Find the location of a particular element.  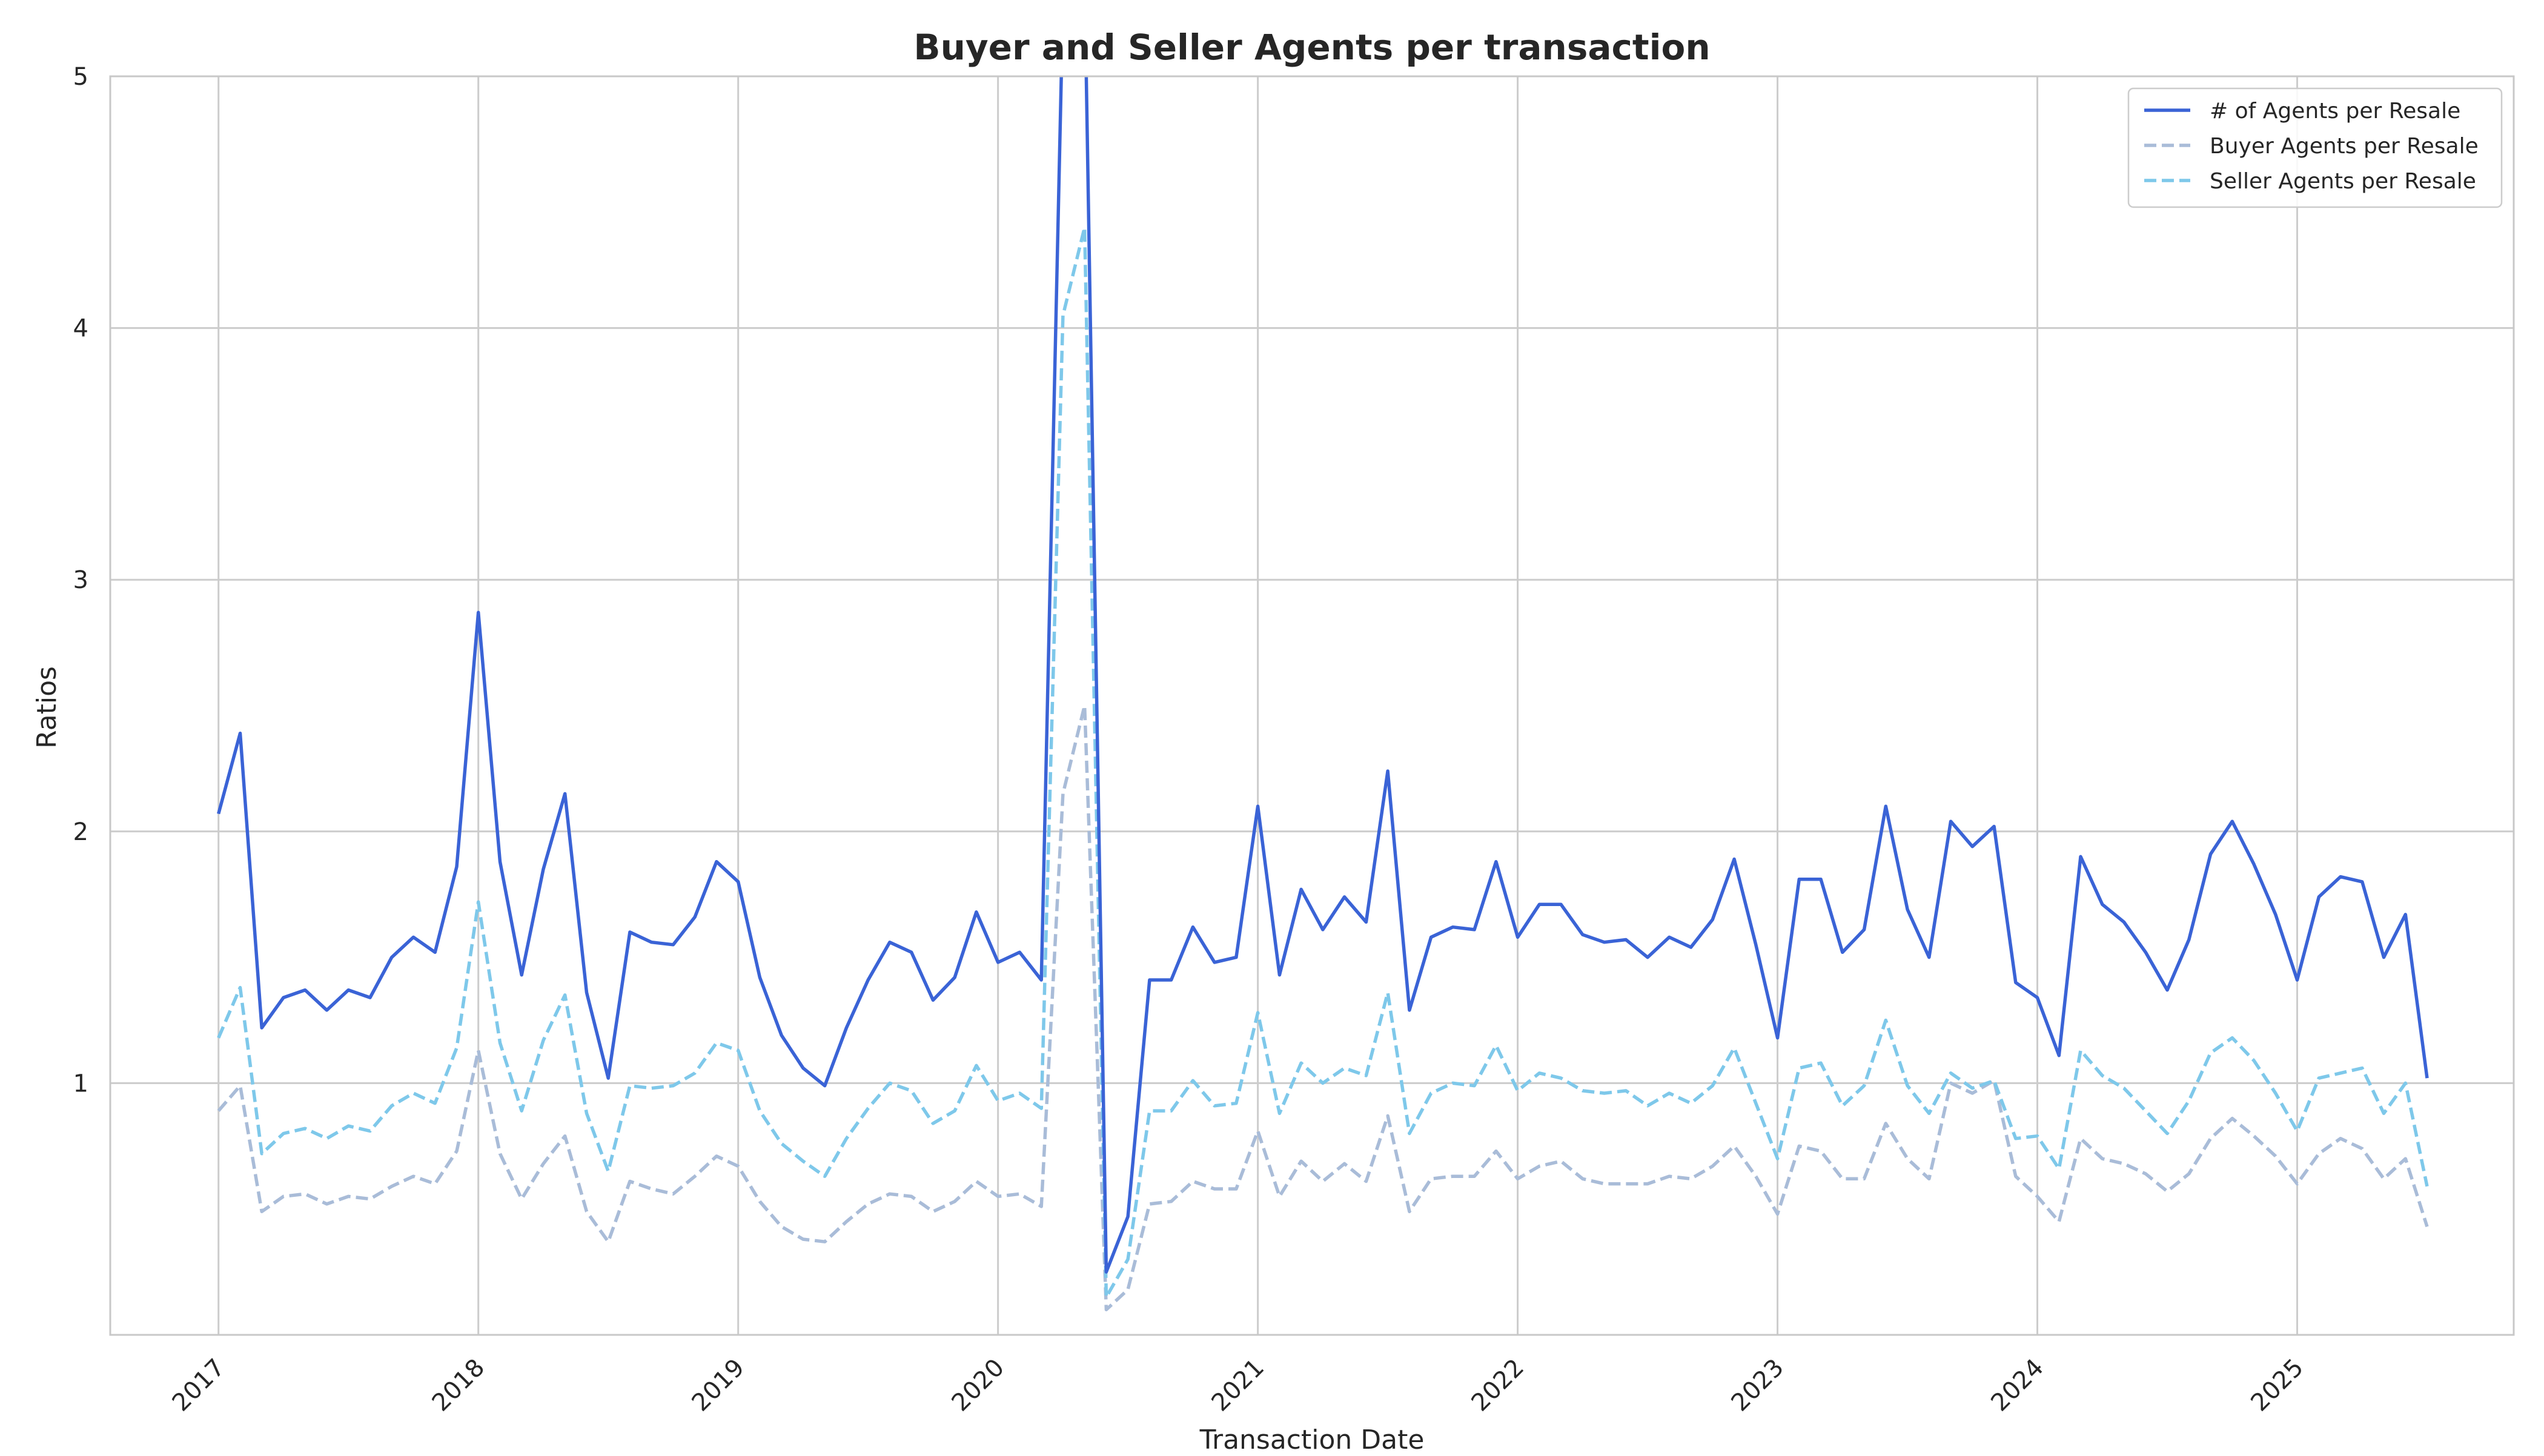

y-tick-label: 4 is located at coordinates (80, 329).